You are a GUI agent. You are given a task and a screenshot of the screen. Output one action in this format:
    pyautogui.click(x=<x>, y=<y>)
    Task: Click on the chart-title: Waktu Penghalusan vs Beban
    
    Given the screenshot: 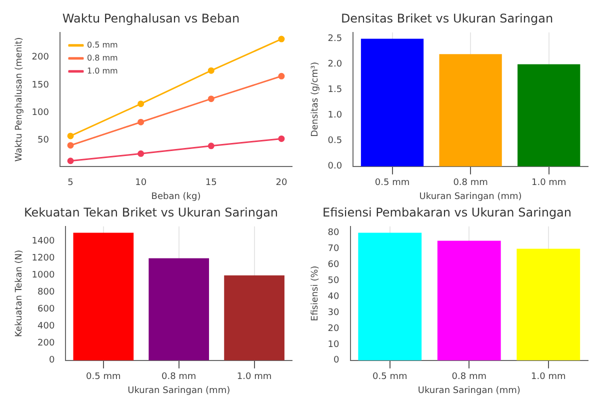 What is the action you would take?
    pyautogui.click(x=151, y=18)
    